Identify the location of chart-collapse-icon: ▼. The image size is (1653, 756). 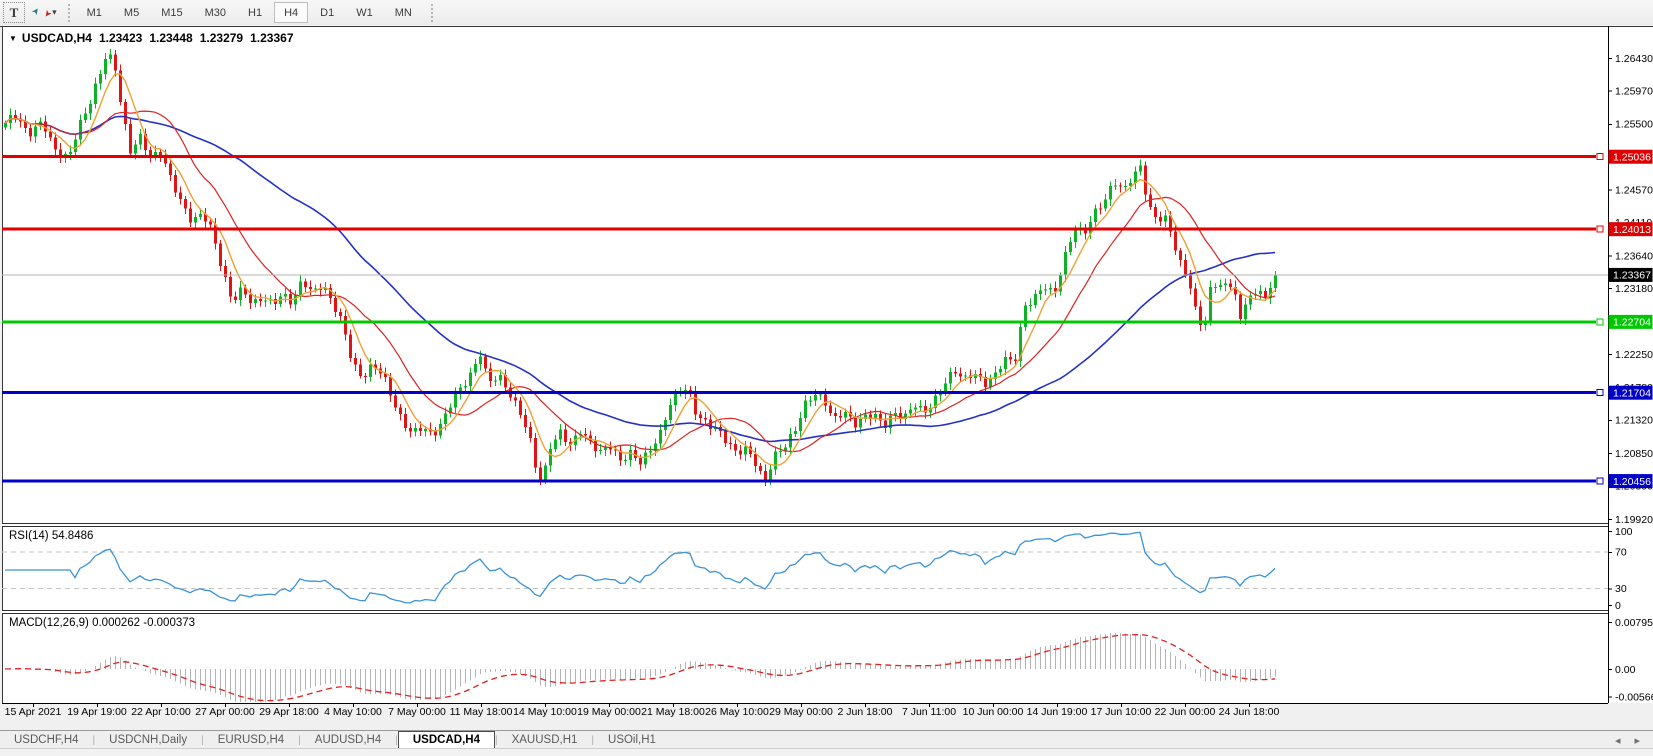
(13, 38).